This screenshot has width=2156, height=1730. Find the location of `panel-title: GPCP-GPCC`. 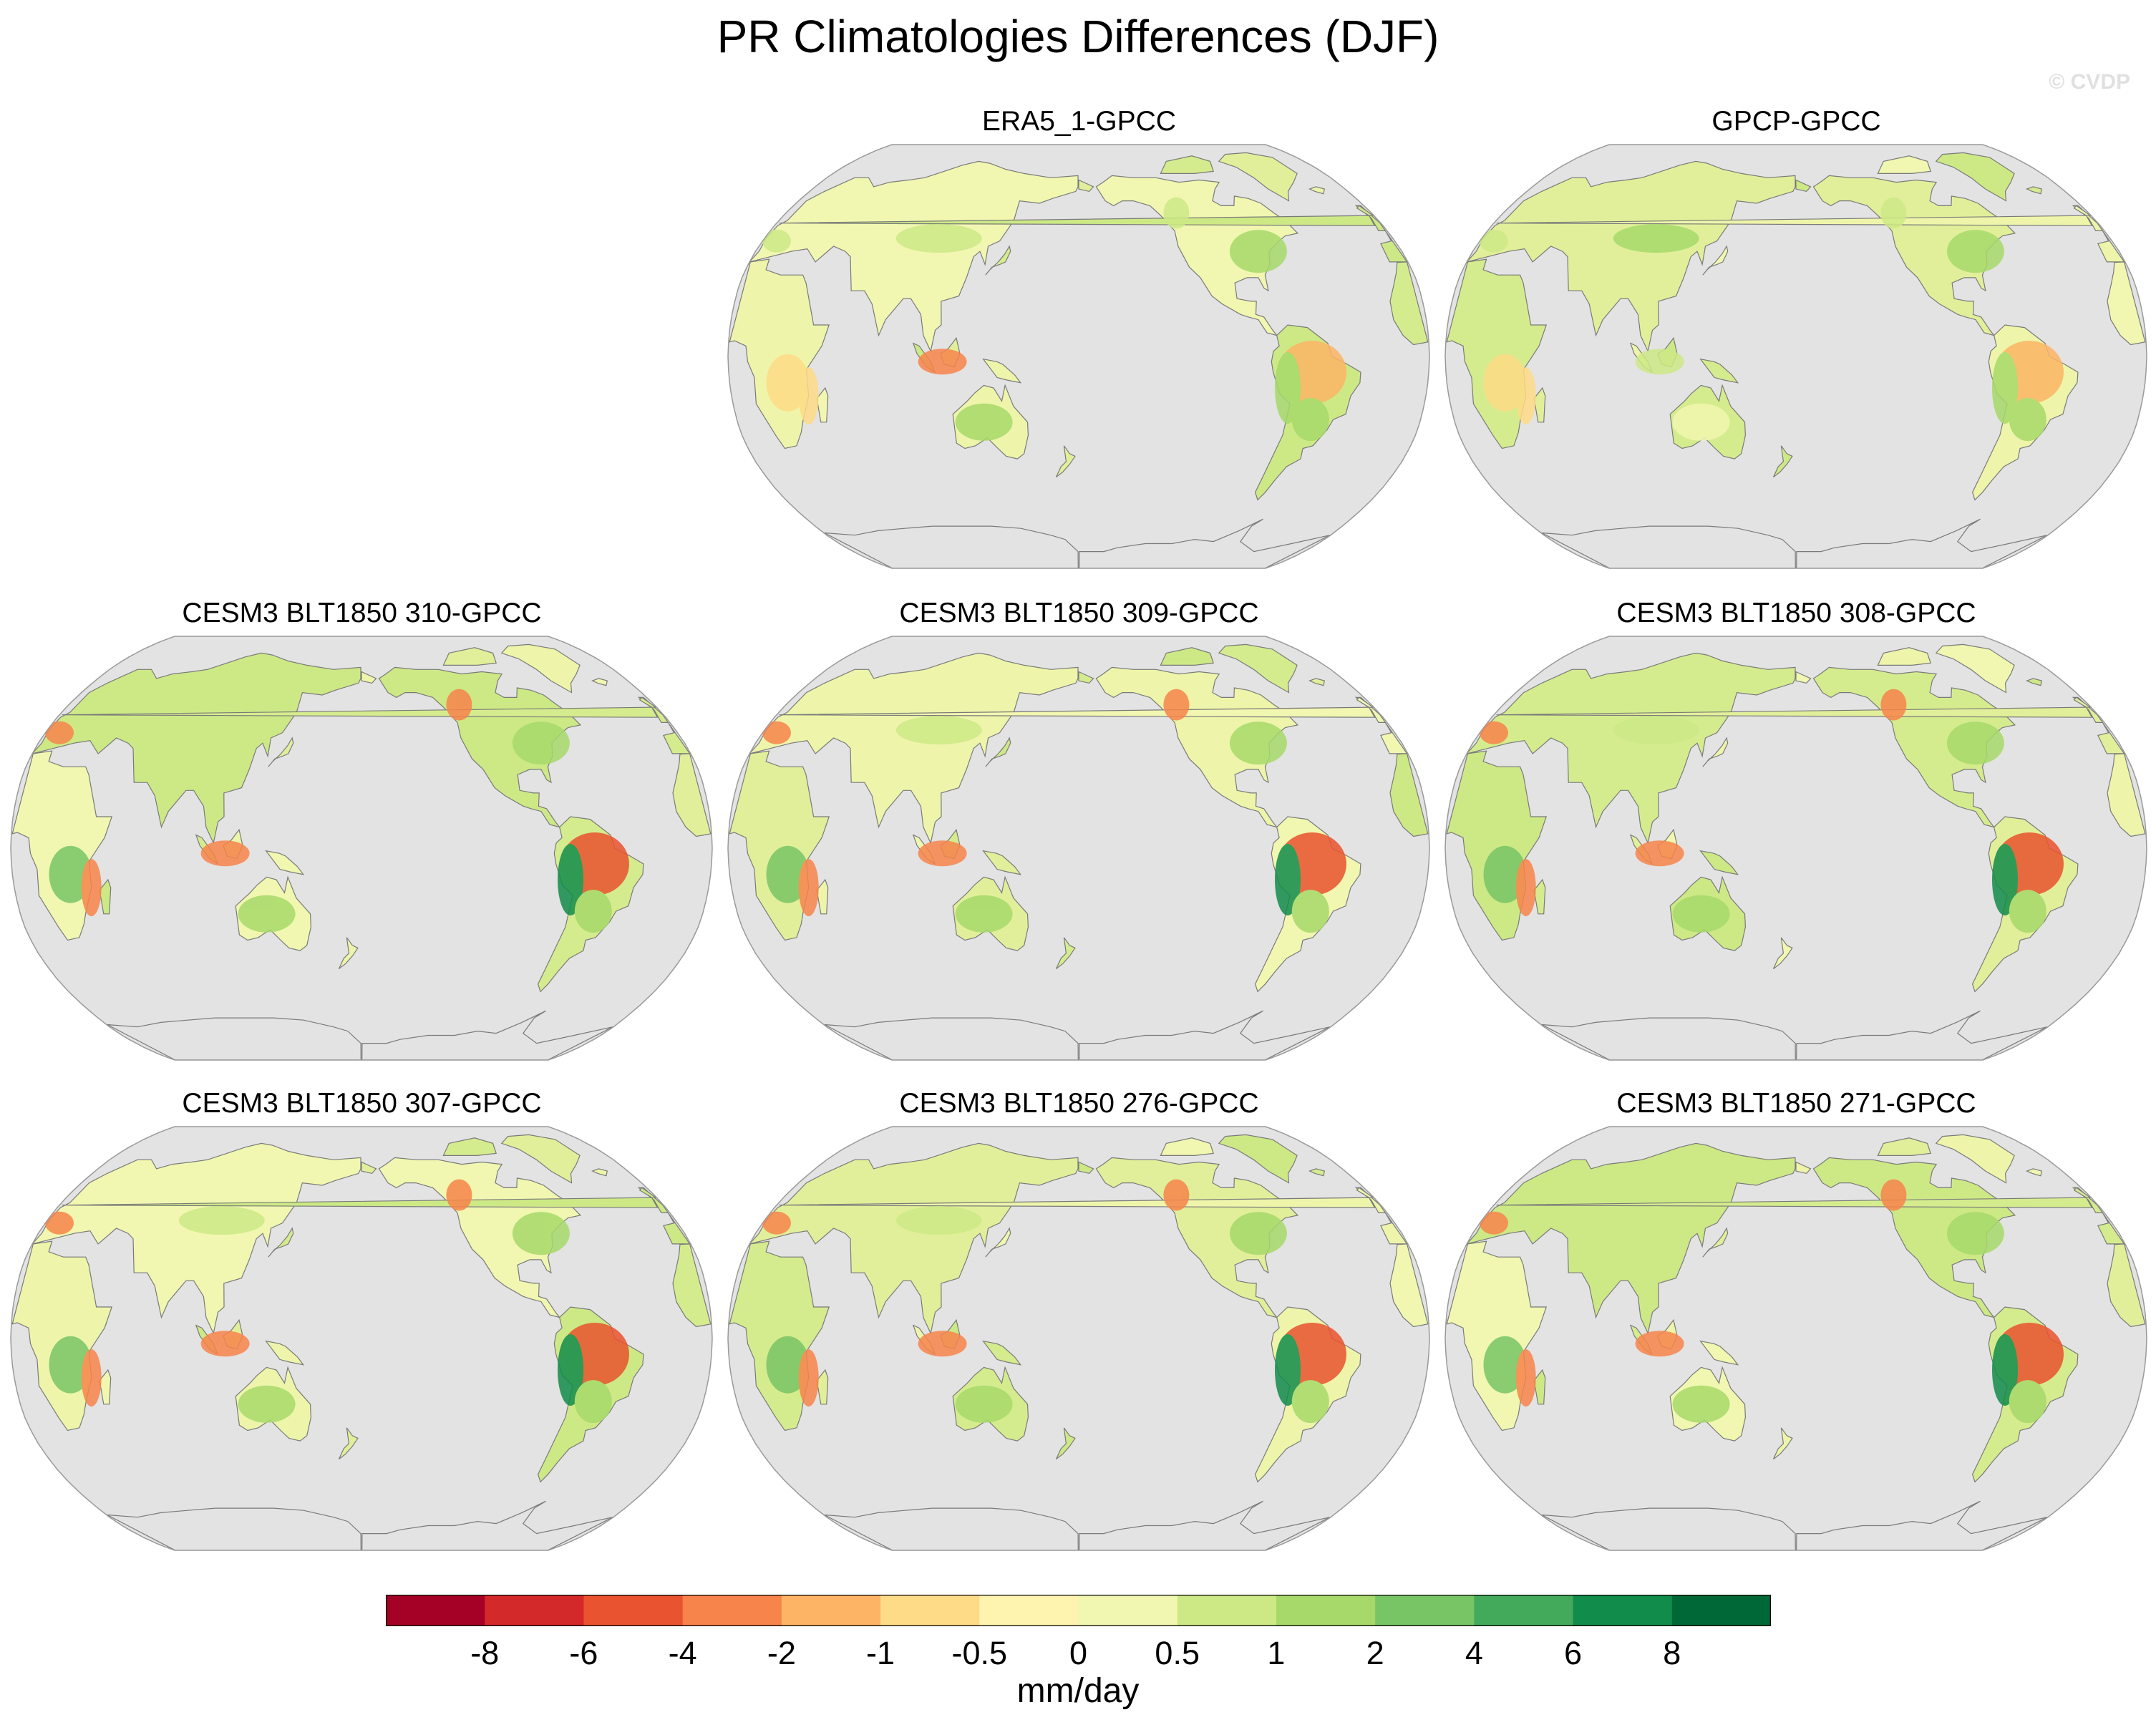

panel-title: GPCP-GPCC is located at coordinates (1796, 121).